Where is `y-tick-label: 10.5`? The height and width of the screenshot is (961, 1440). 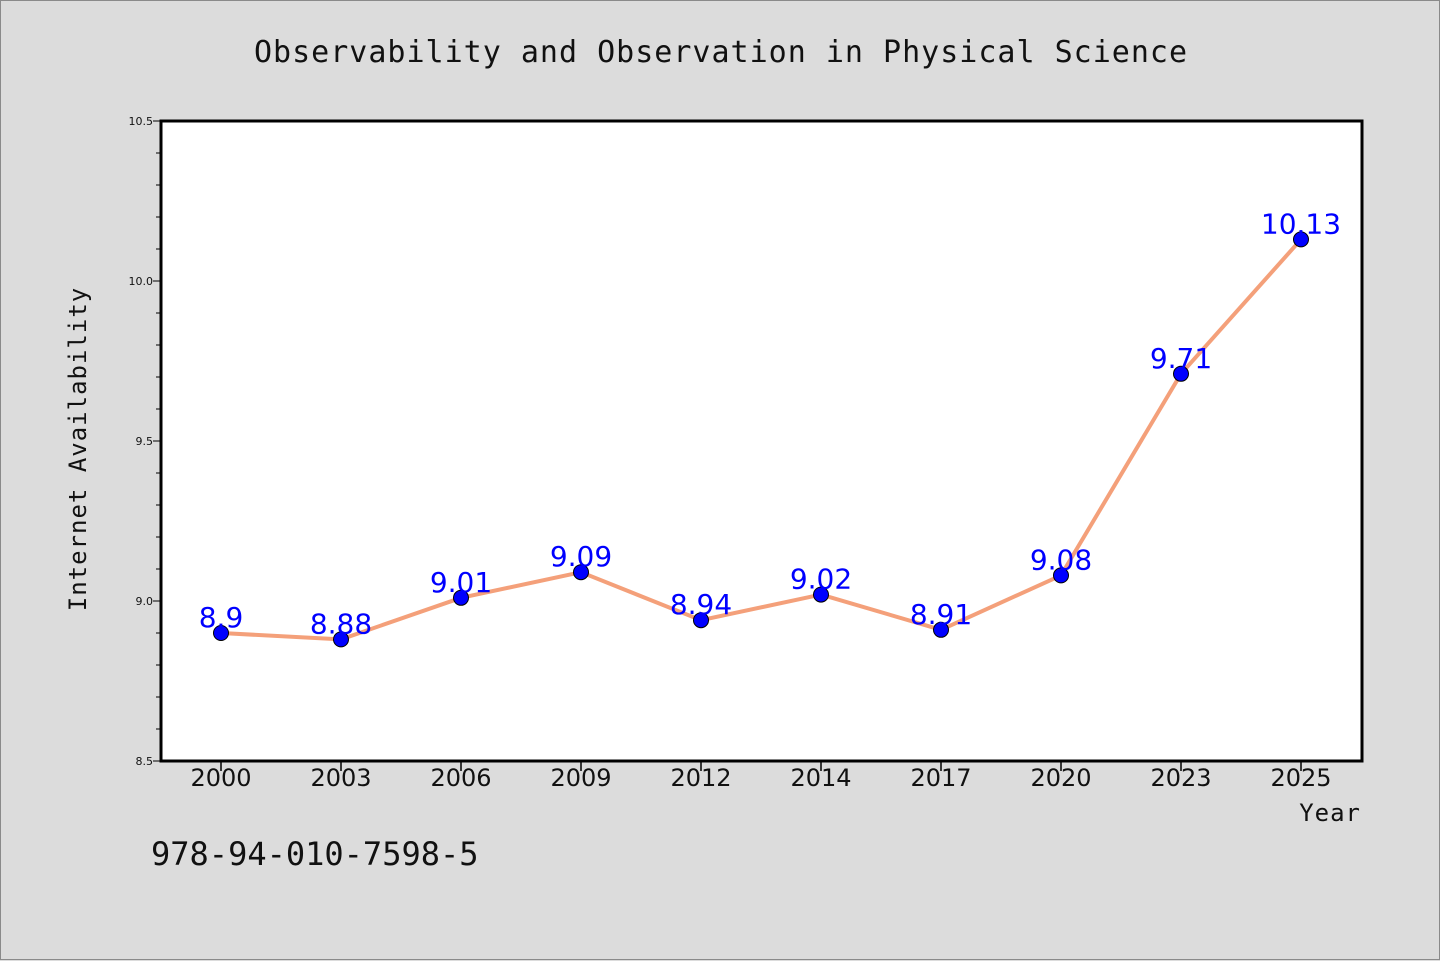
y-tick-label: 10.5 is located at coordinates (141, 121).